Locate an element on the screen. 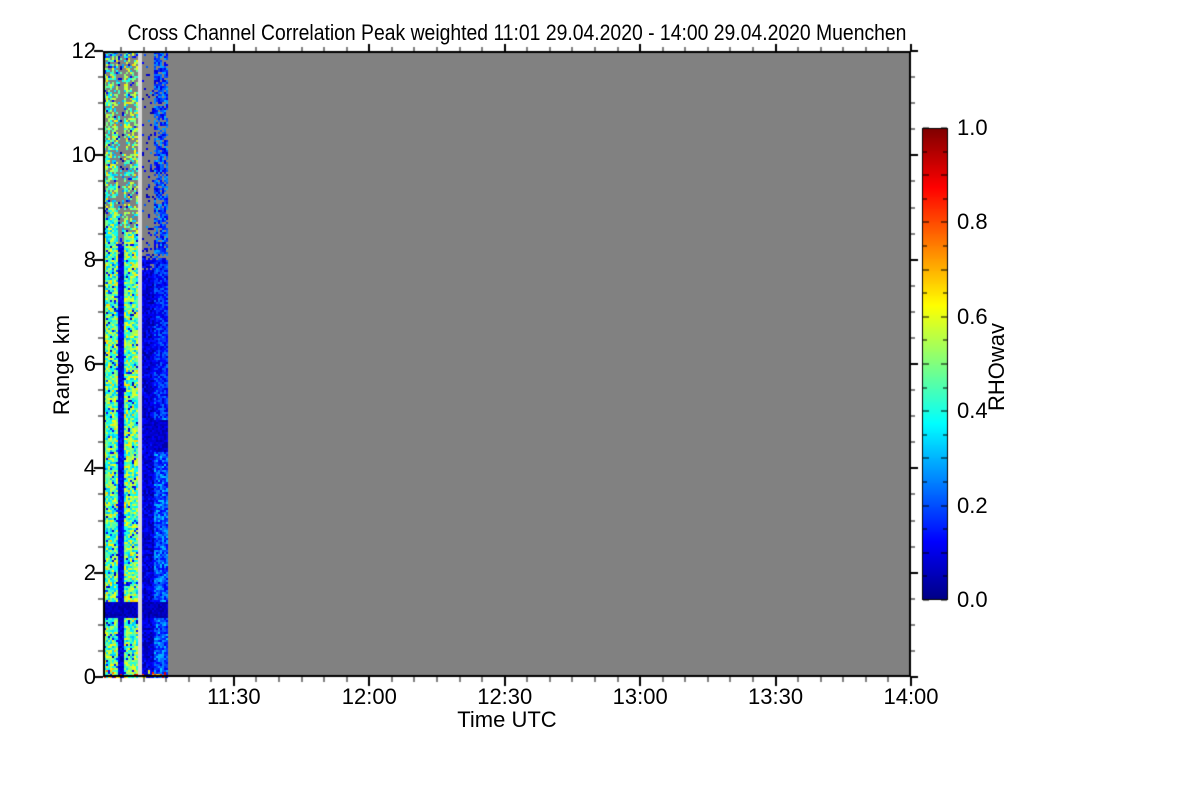  colorbar-tick-label: 0.0 is located at coordinates (972, 599).